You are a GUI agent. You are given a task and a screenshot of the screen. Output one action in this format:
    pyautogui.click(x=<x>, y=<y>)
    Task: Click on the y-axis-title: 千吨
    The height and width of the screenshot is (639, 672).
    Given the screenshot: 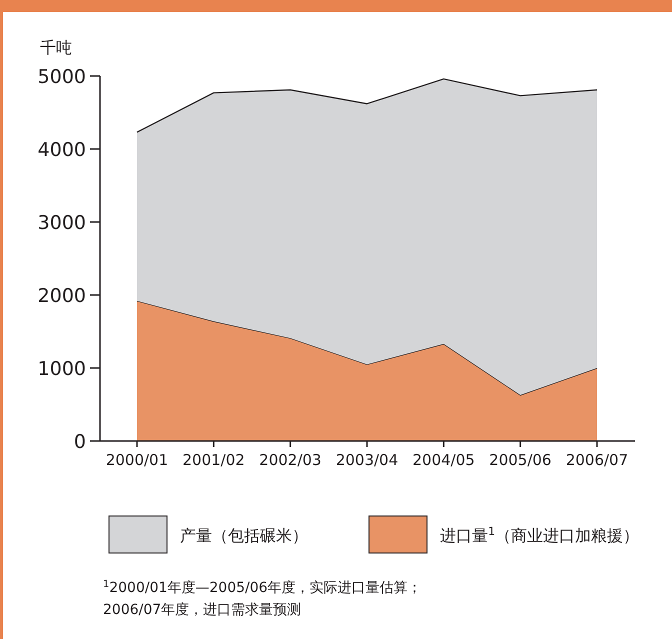 What is the action you would take?
    pyautogui.click(x=56, y=47)
    